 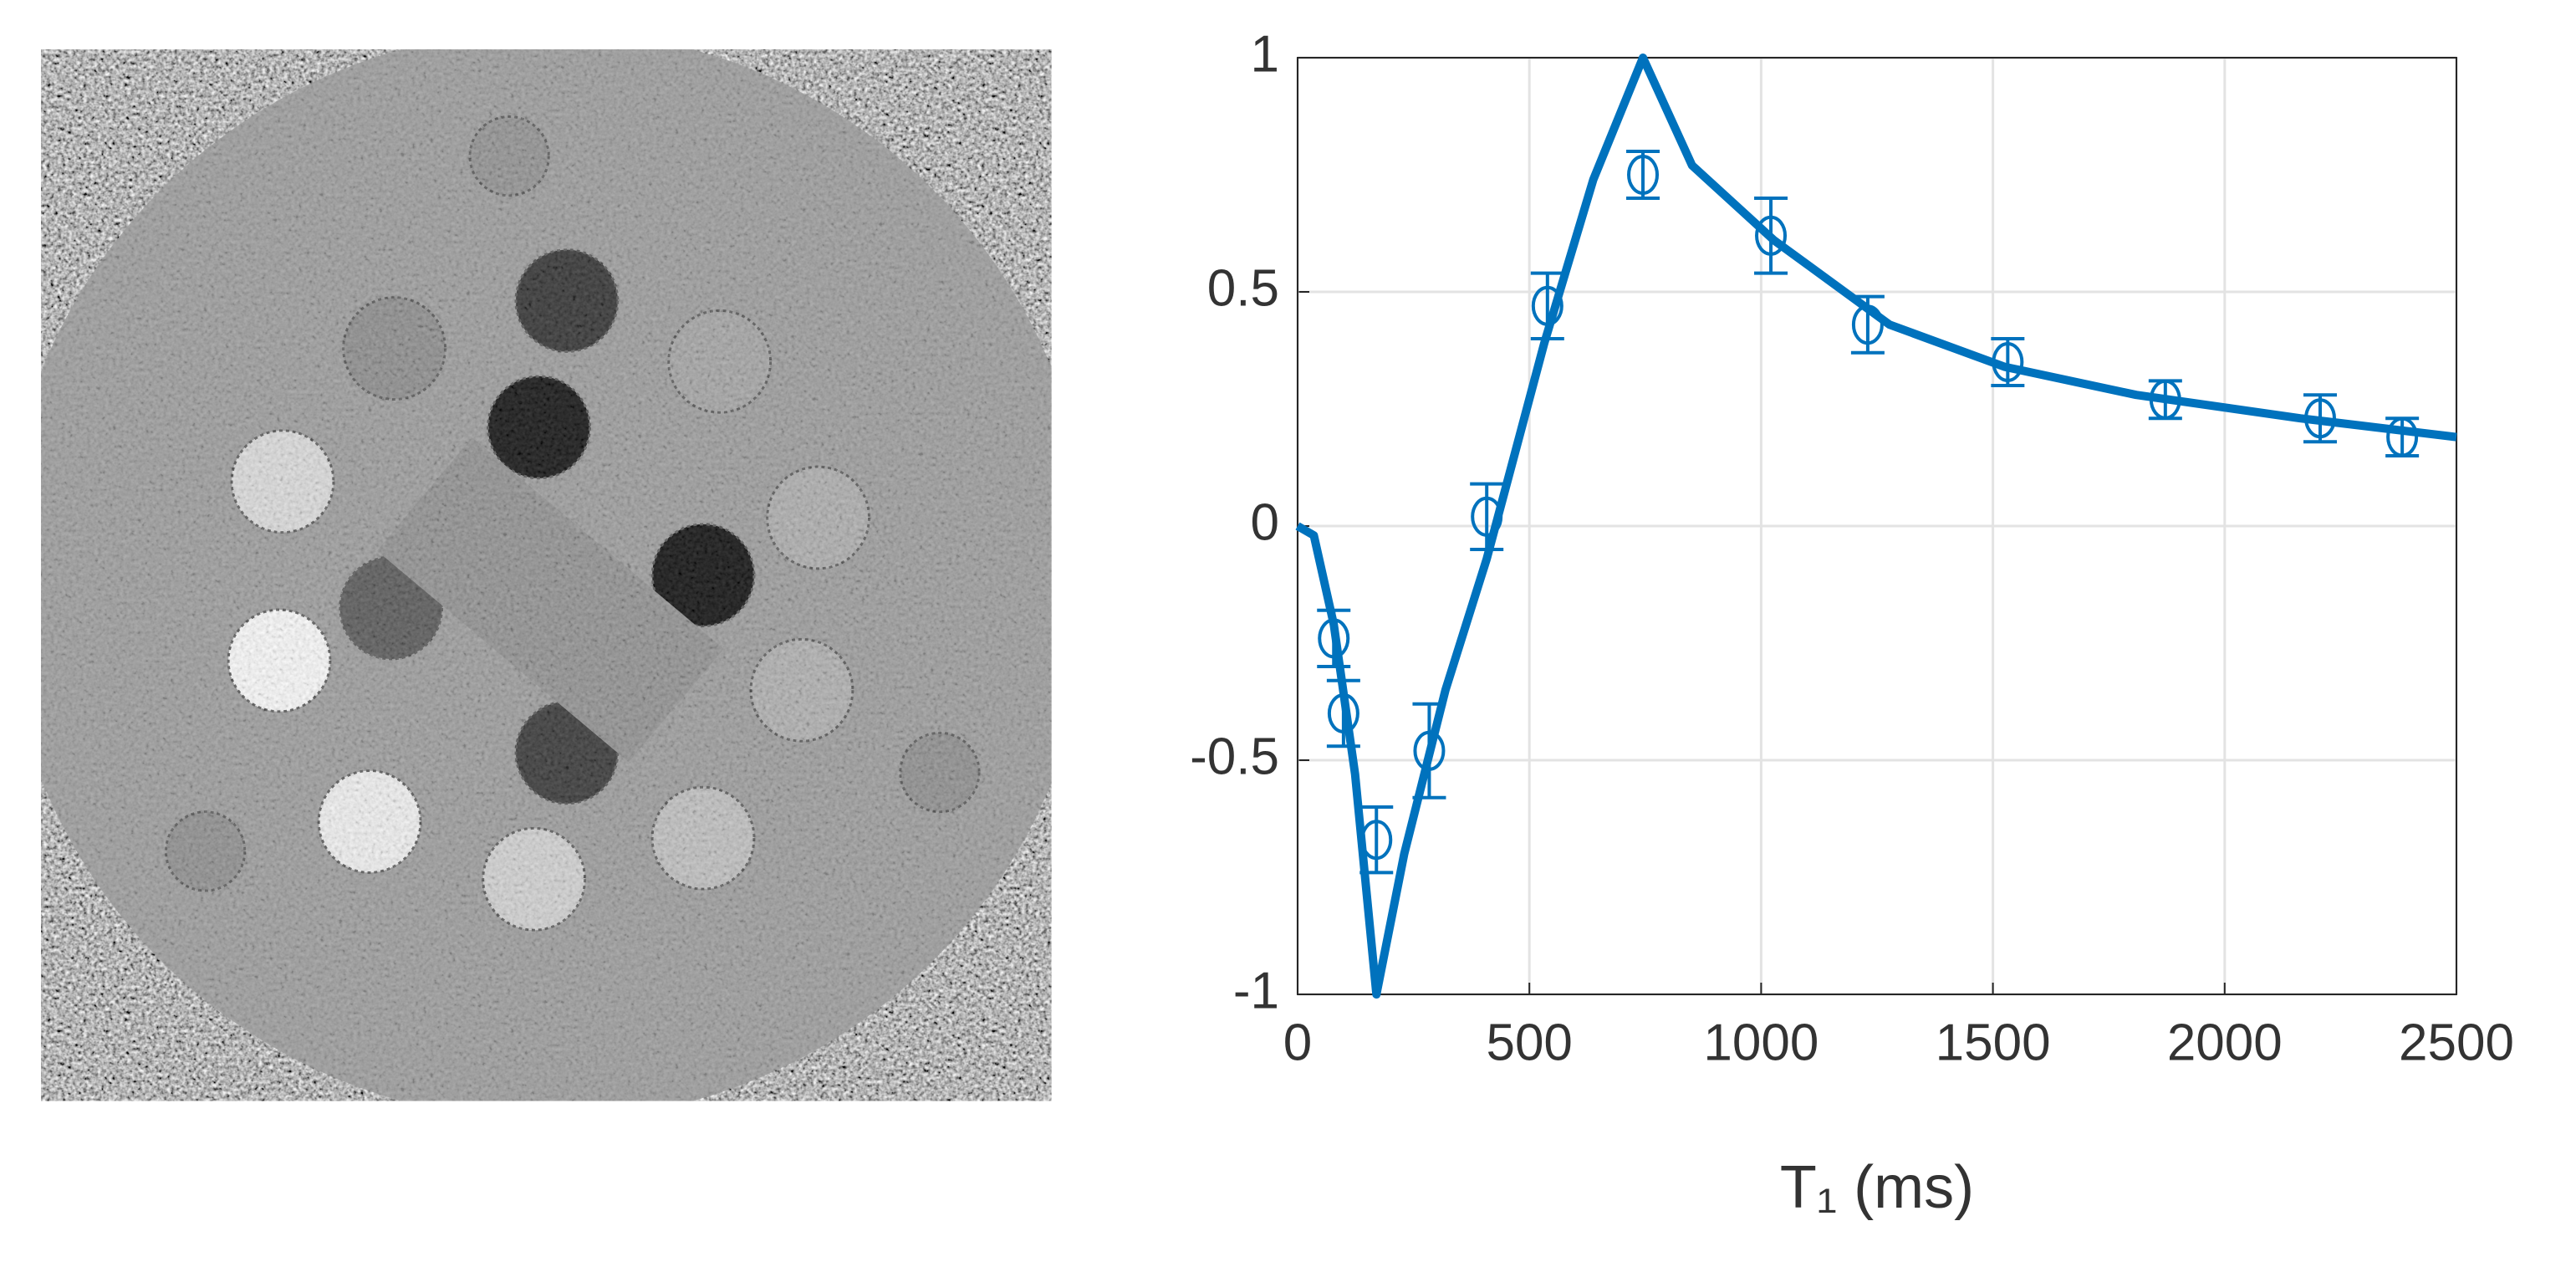 I want to click on y-tick-label: -1, so click(x=1256, y=990).